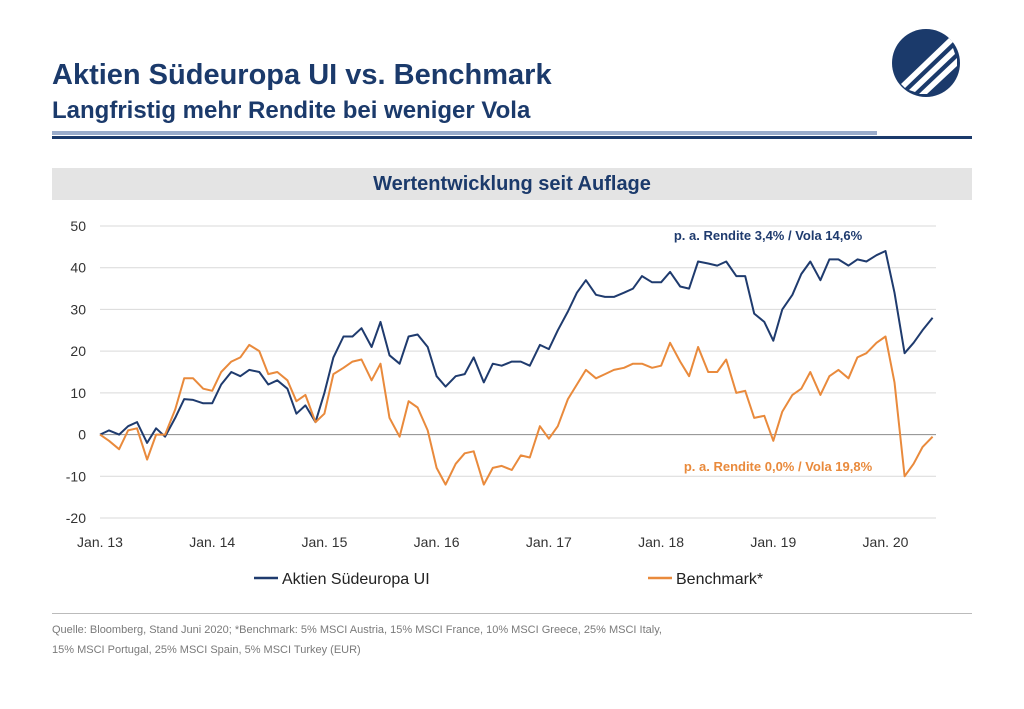  I want to click on legend-label-benchmark: Benchmark*, so click(719, 579).